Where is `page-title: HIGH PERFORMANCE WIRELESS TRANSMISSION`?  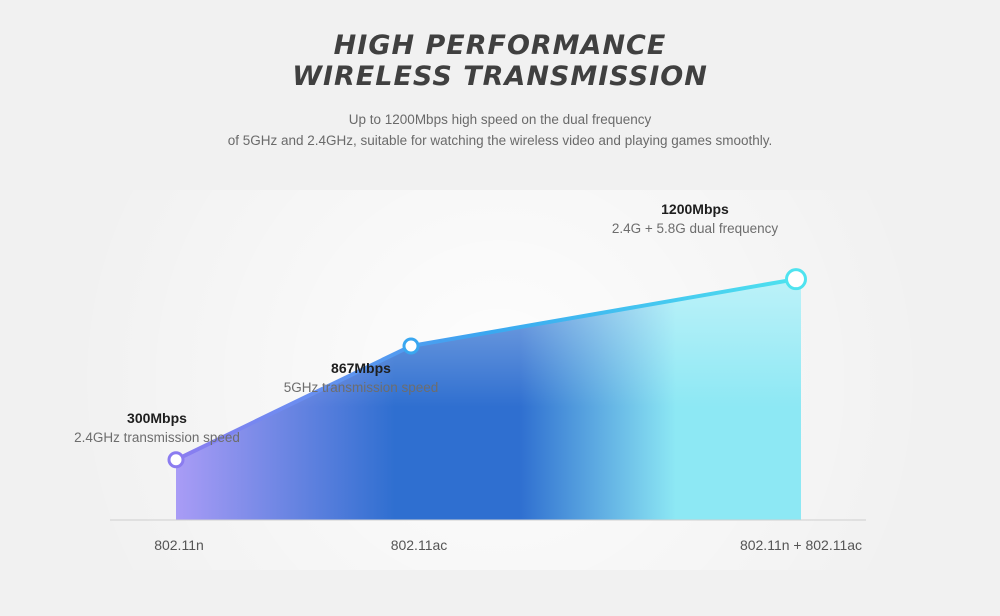
page-title: HIGH PERFORMANCE WIRELESS TRANSMISSION is located at coordinates (500, 61).